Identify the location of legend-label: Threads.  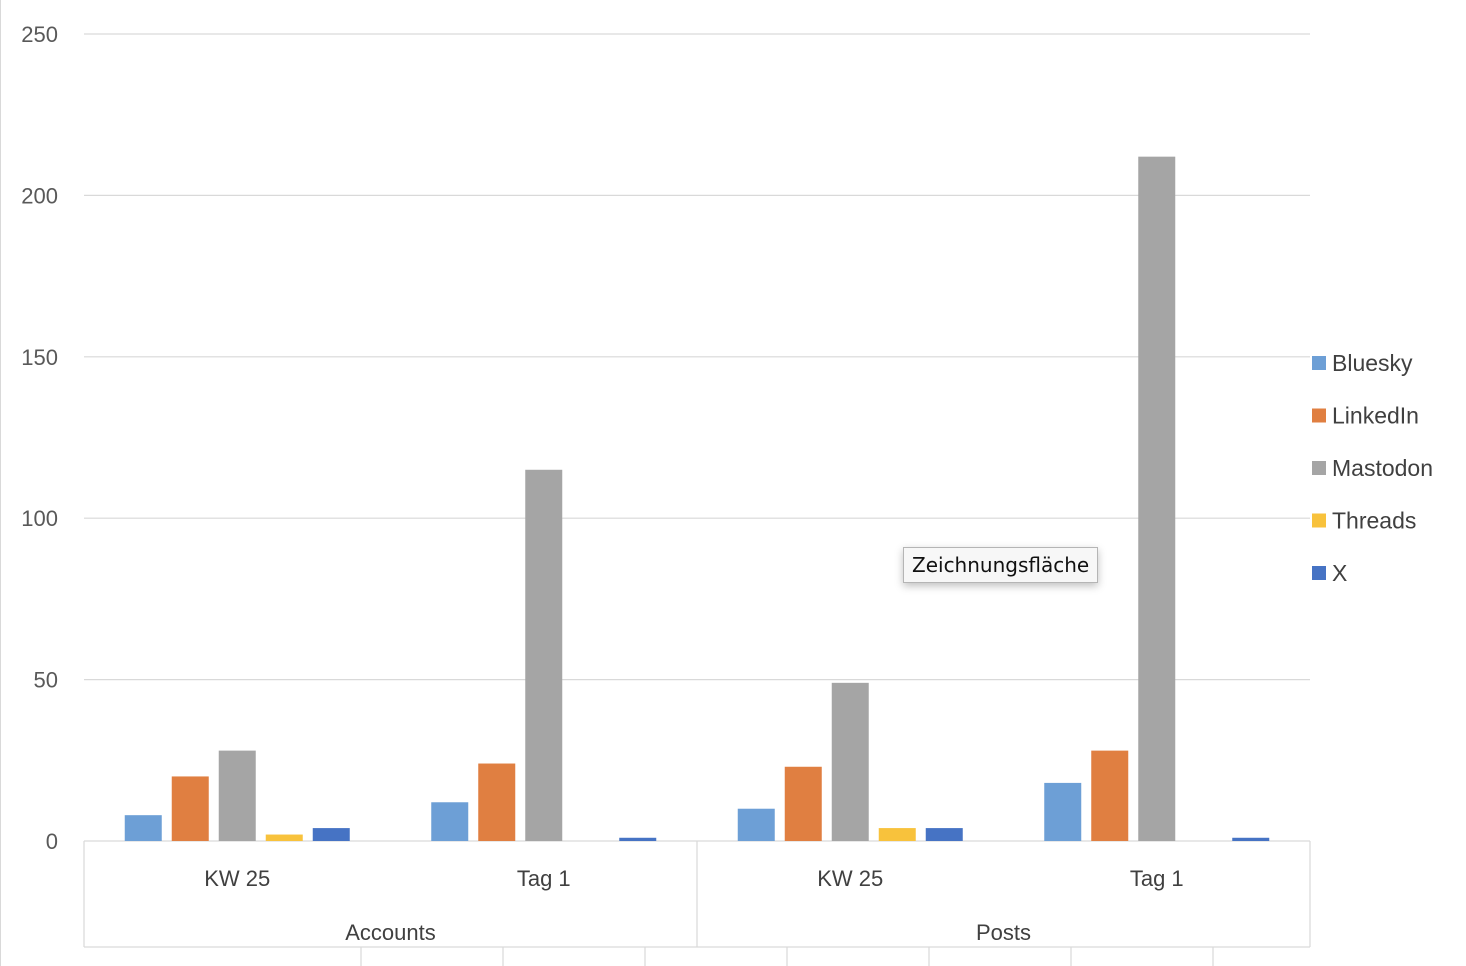
(1374, 521).